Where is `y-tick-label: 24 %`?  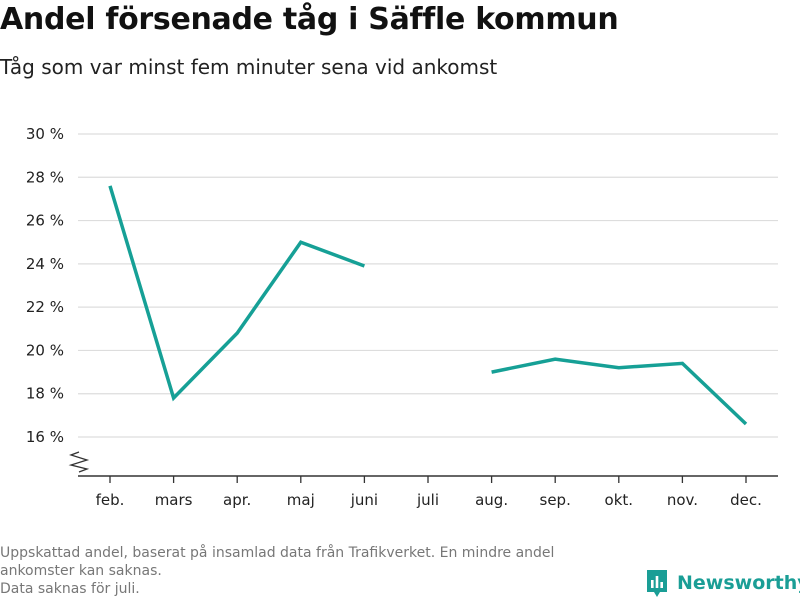
y-tick-label: 24 % is located at coordinates (45, 264).